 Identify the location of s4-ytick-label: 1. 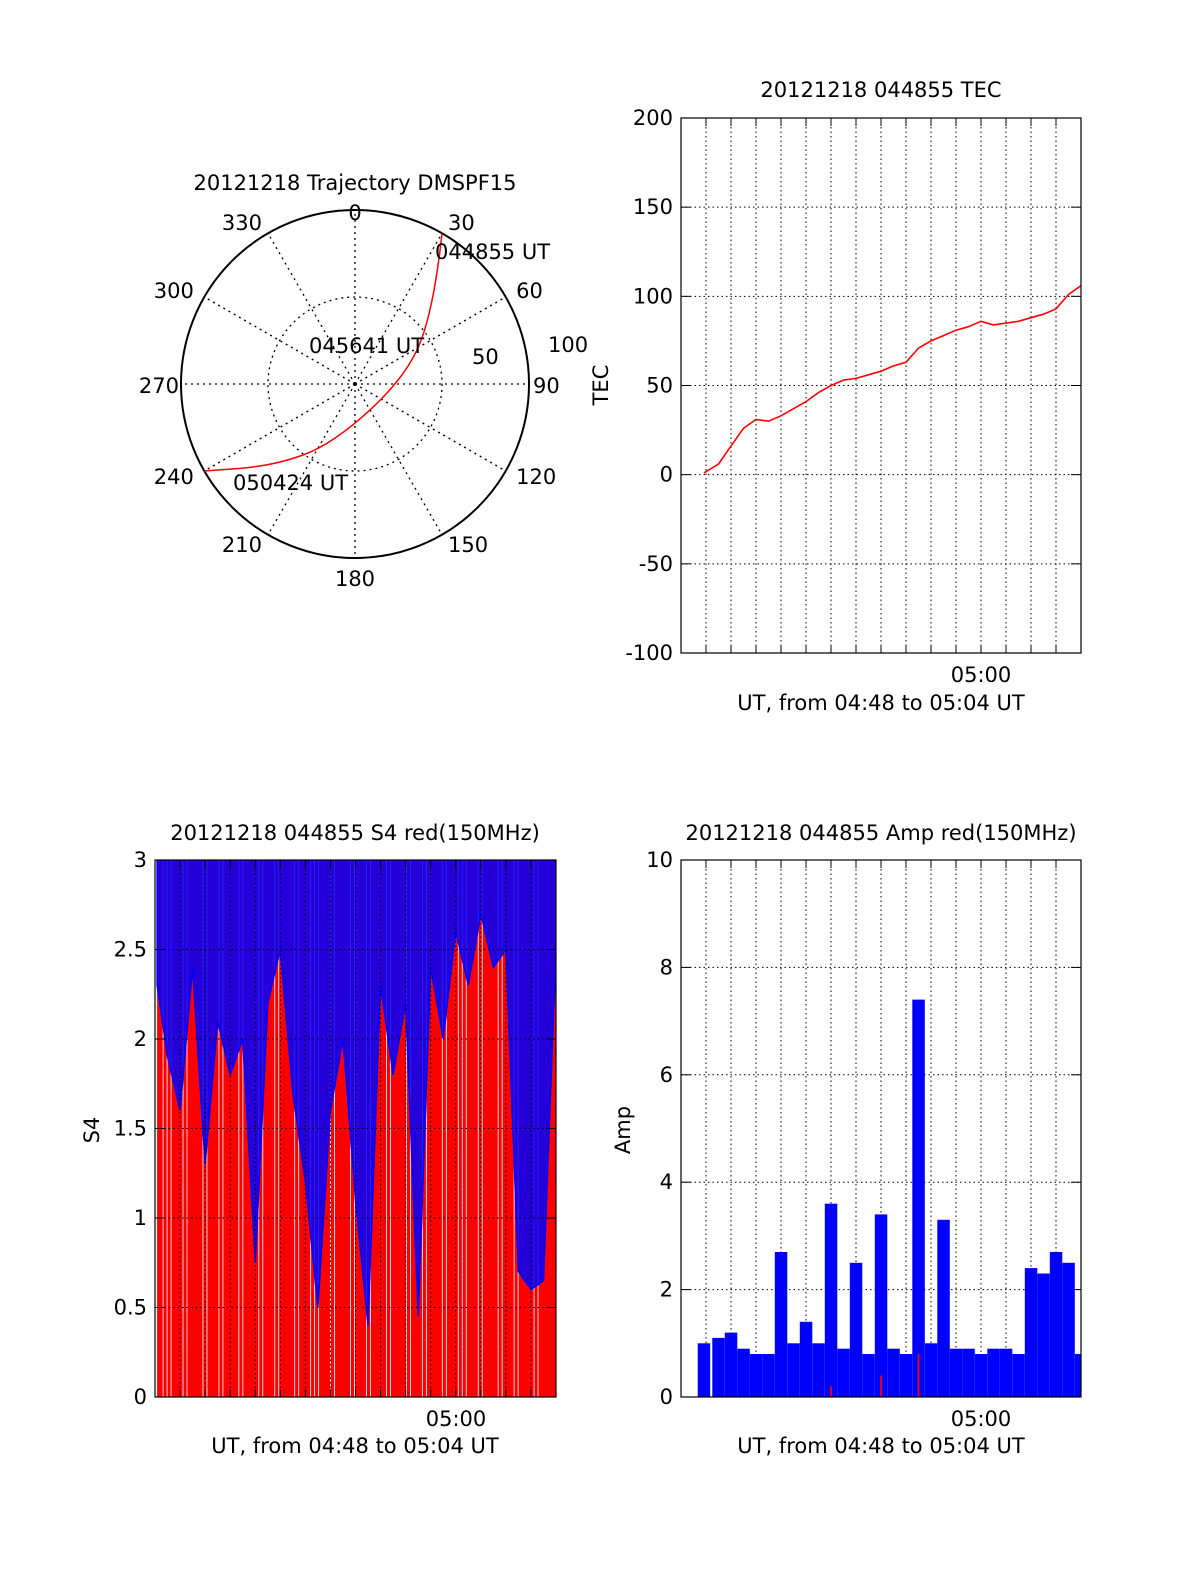
(140, 1218).